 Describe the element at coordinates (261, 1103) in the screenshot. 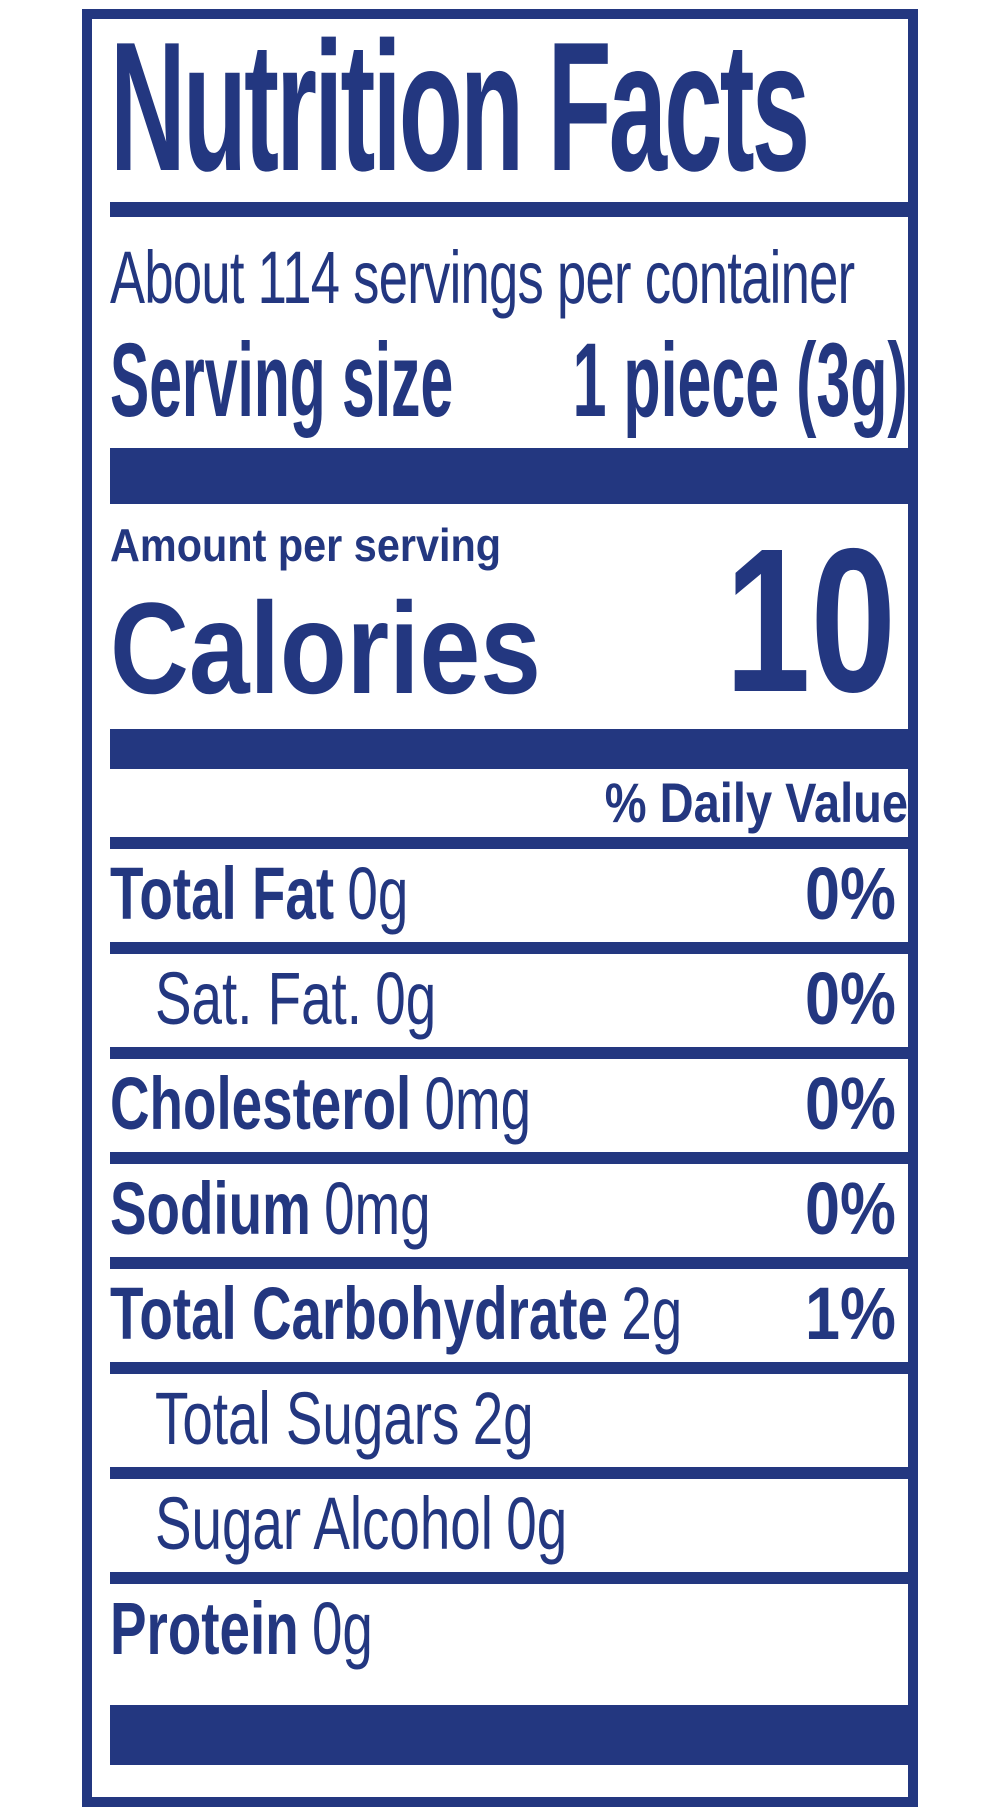

I see `nutrient-name: Cholesterol` at that location.